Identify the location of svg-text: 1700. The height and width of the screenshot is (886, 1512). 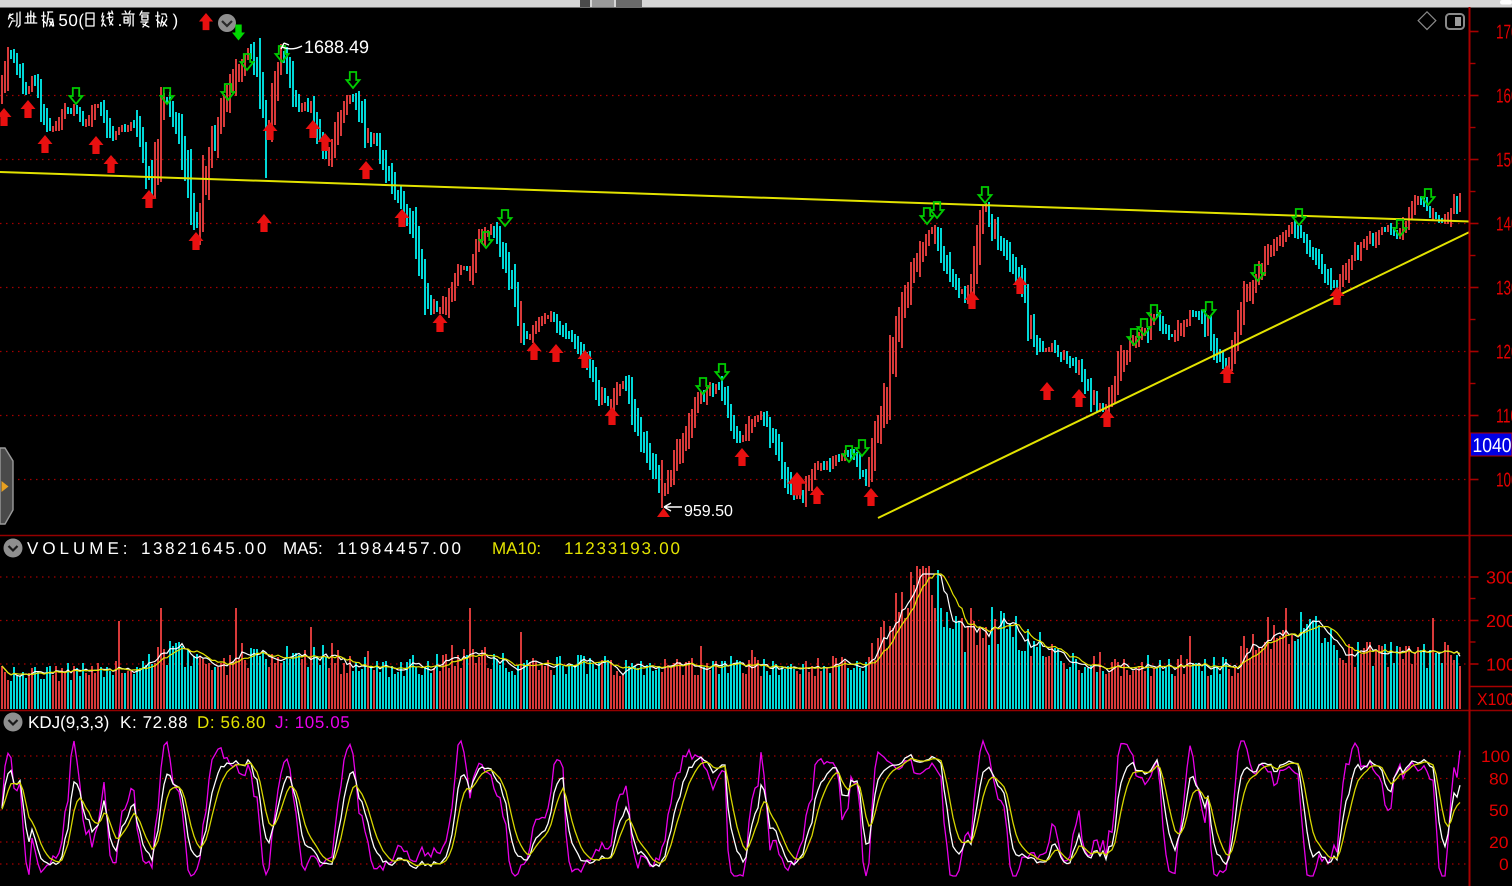
(1504, 33).